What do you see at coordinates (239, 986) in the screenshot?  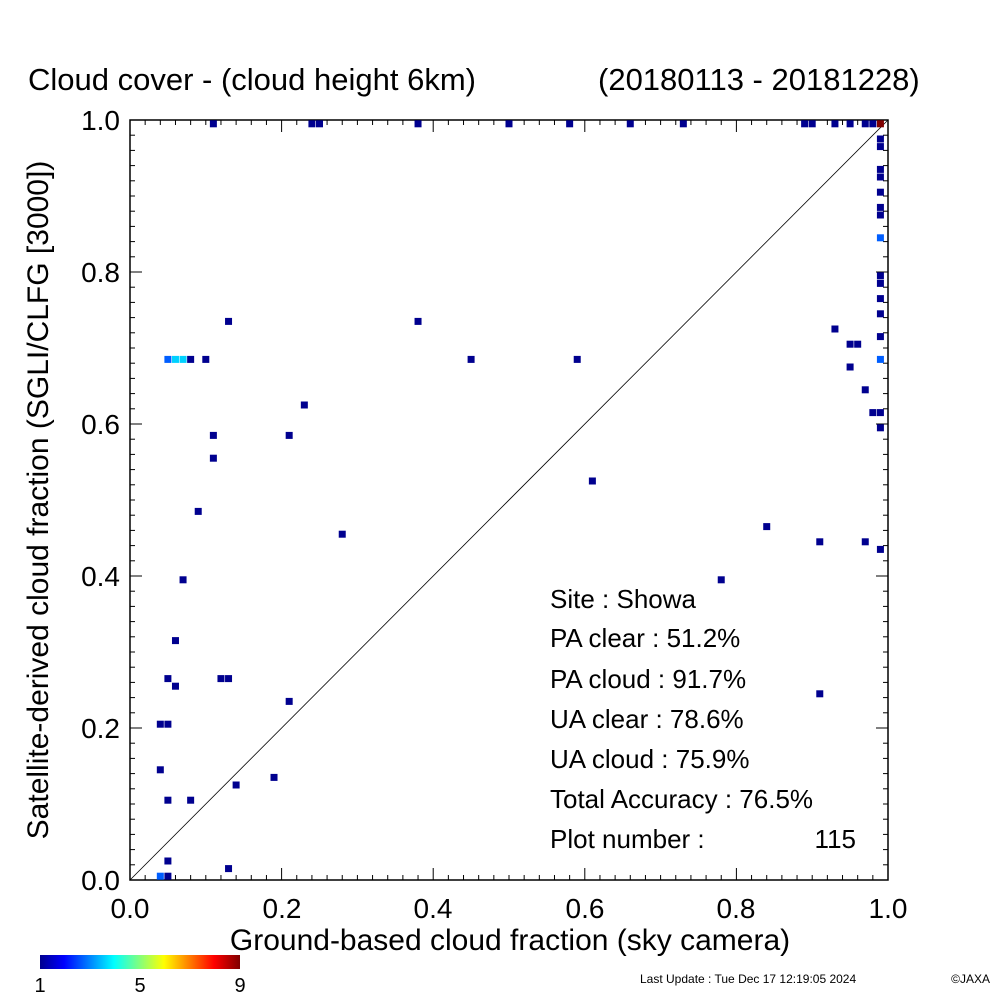 I see `colorbar-tick-label: 9` at bounding box center [239, 986].